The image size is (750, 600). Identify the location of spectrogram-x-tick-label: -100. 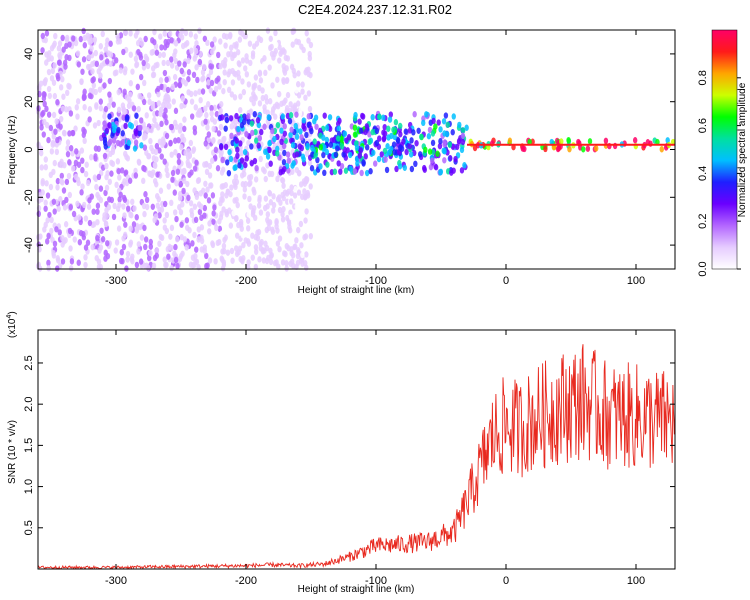
(376, 281).